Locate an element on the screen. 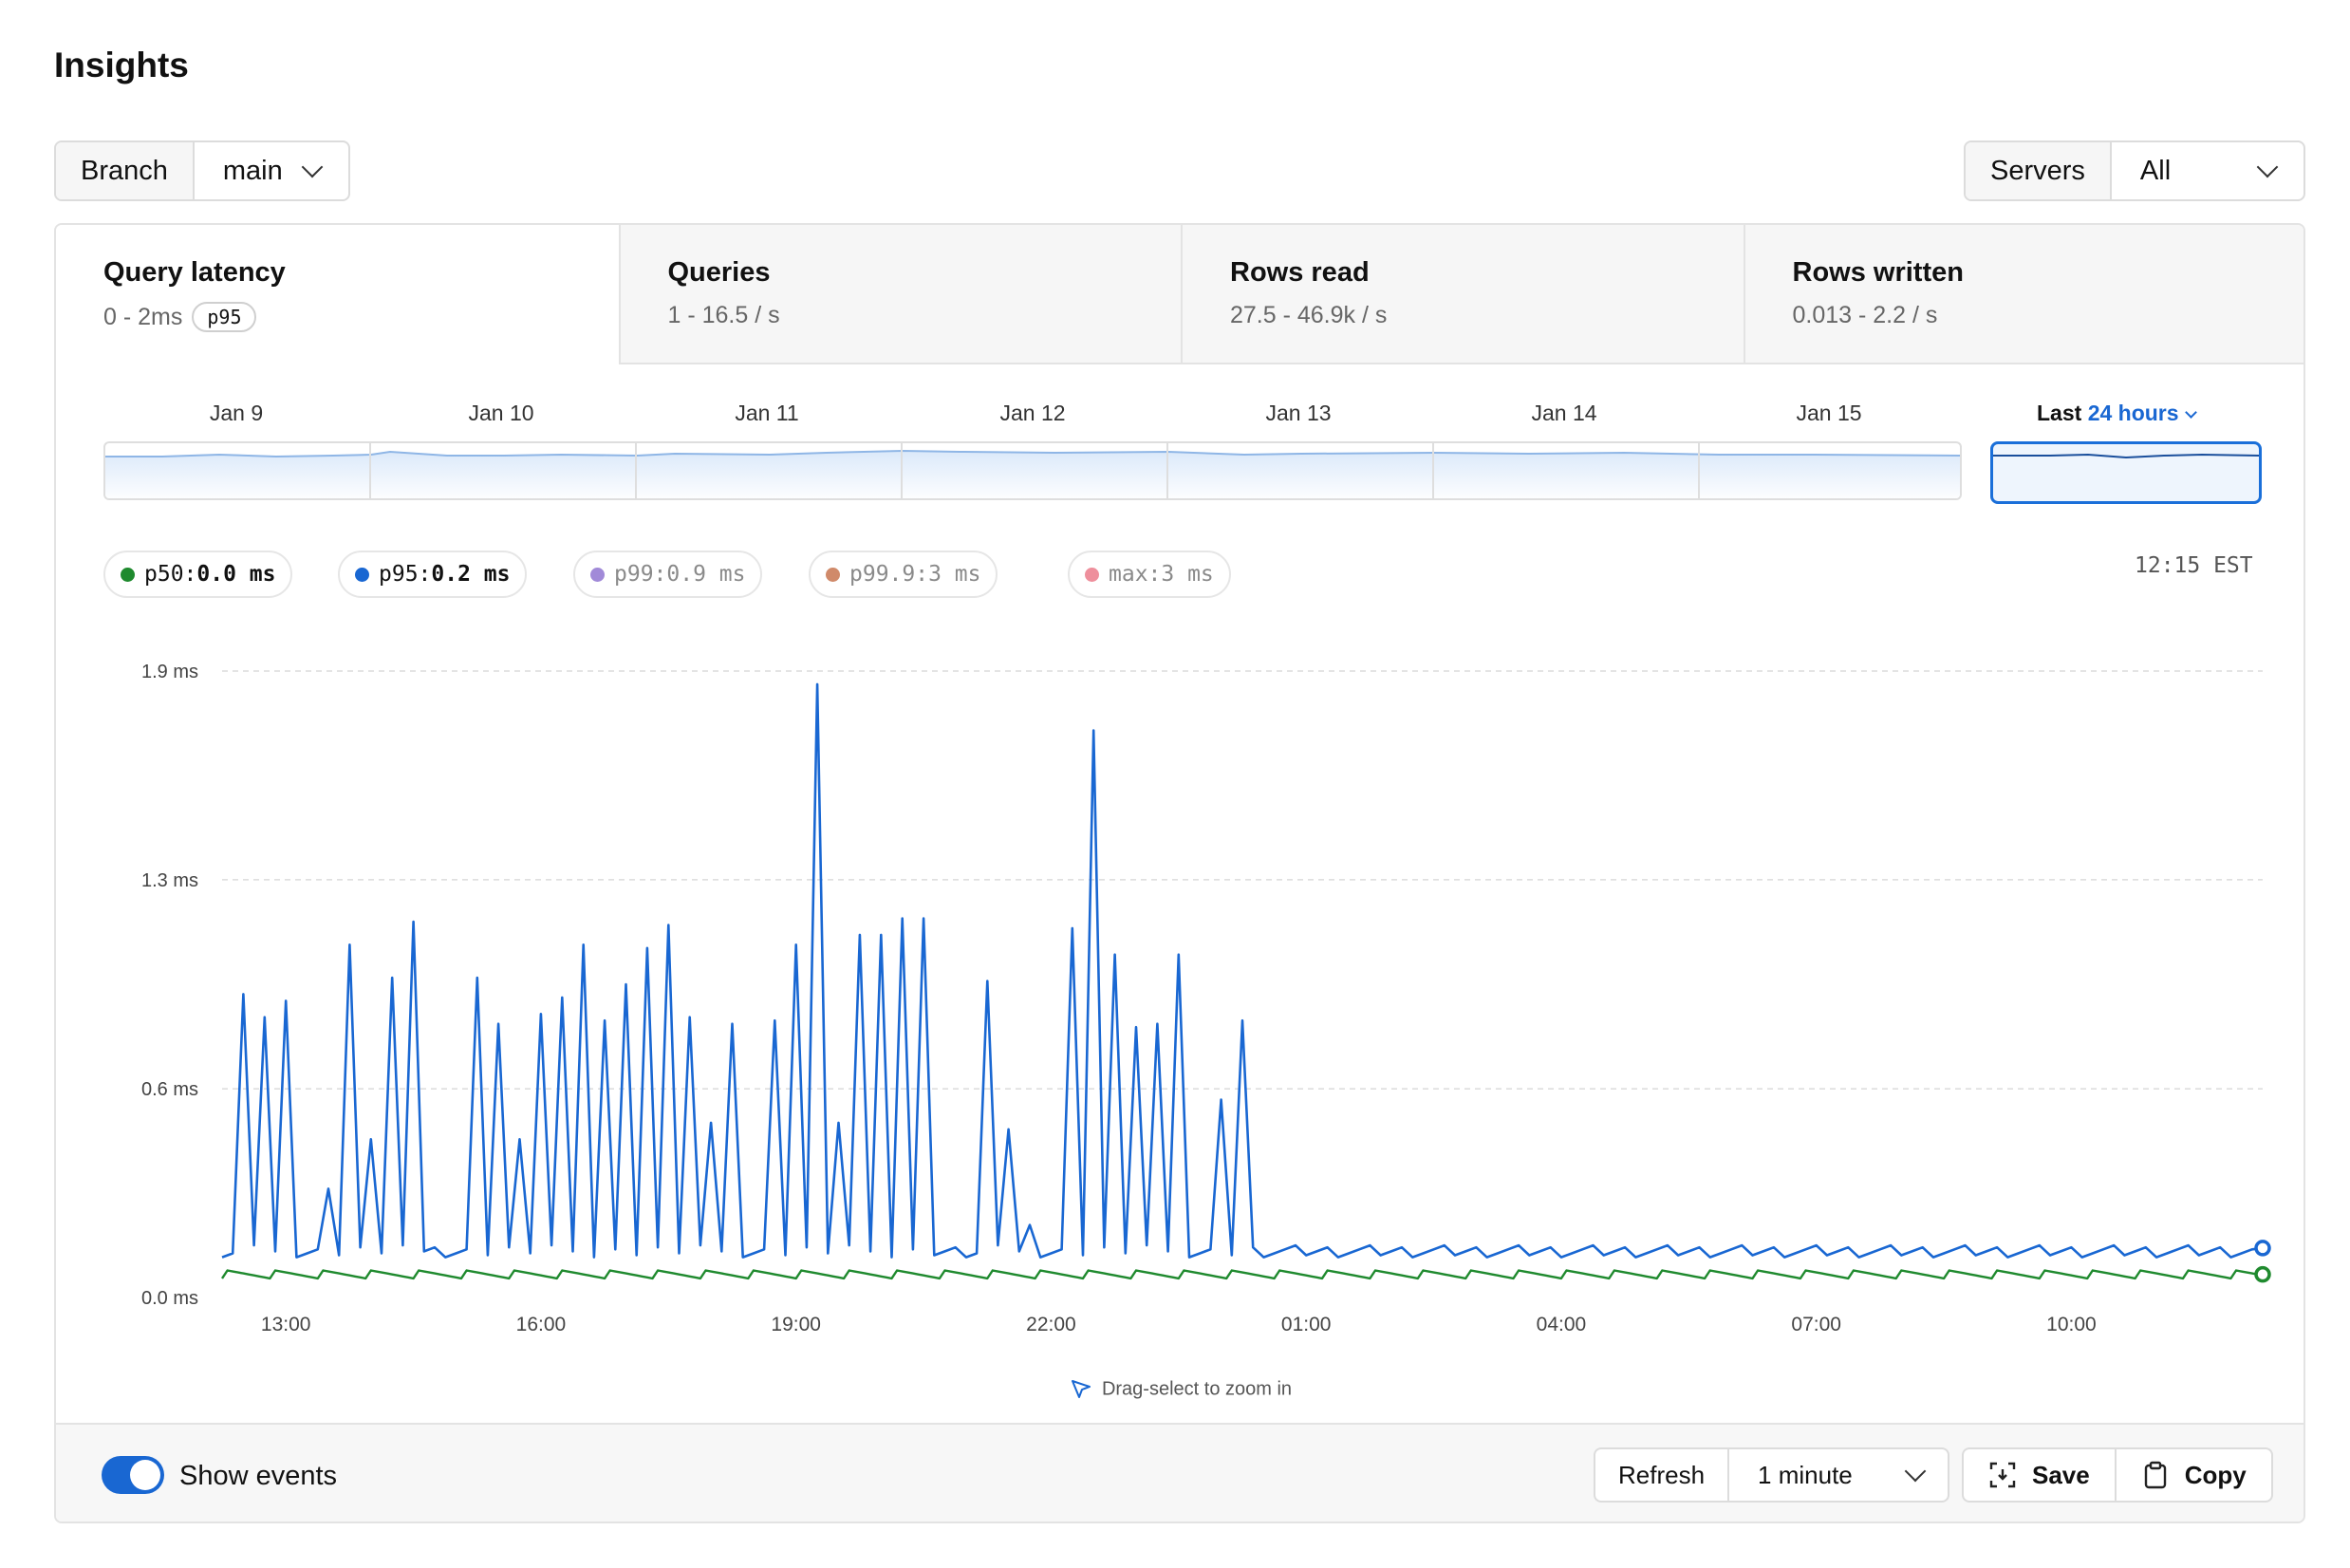 The image size is (2350, 1568). tab-title: Query latency is located at coordinates (195, 272).